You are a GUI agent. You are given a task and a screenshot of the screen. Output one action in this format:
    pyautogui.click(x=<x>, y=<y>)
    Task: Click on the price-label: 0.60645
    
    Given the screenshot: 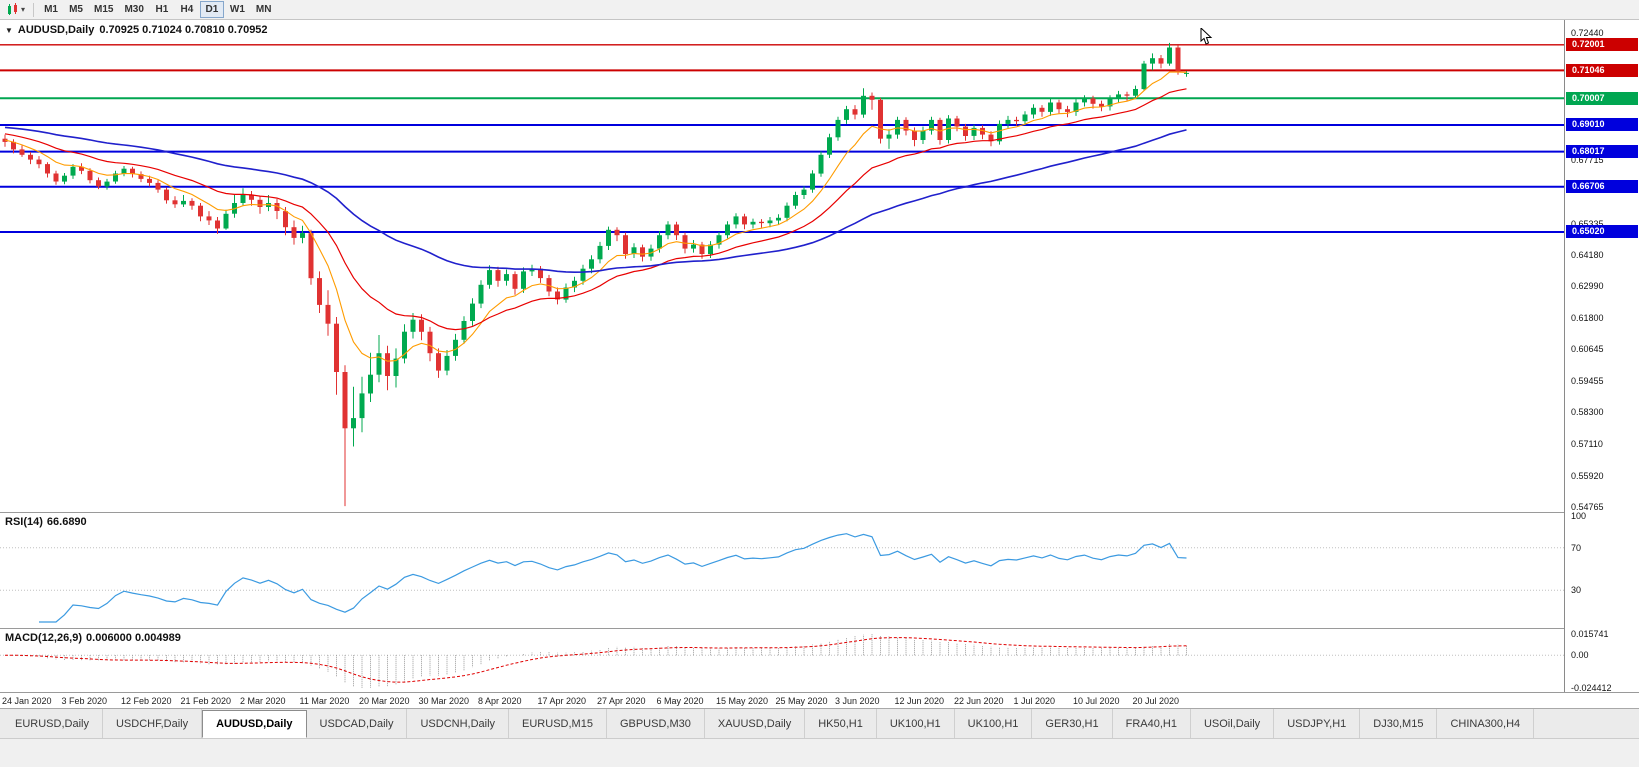 What is the action you would take?
    pyautogui.click(x=1587, y=349)
    